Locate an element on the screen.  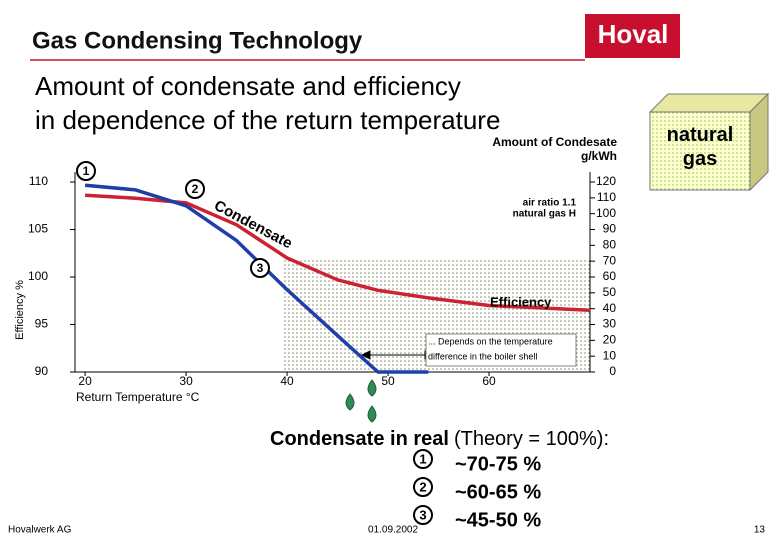
logo-box is located at coordinates (632, 36).